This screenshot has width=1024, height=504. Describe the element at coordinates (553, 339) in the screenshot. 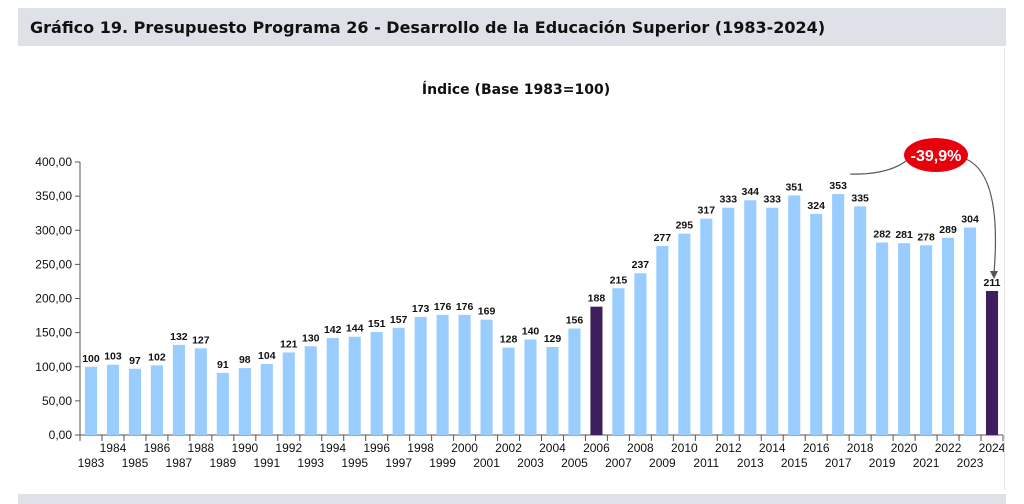

I see `data-label: 129` at that location.